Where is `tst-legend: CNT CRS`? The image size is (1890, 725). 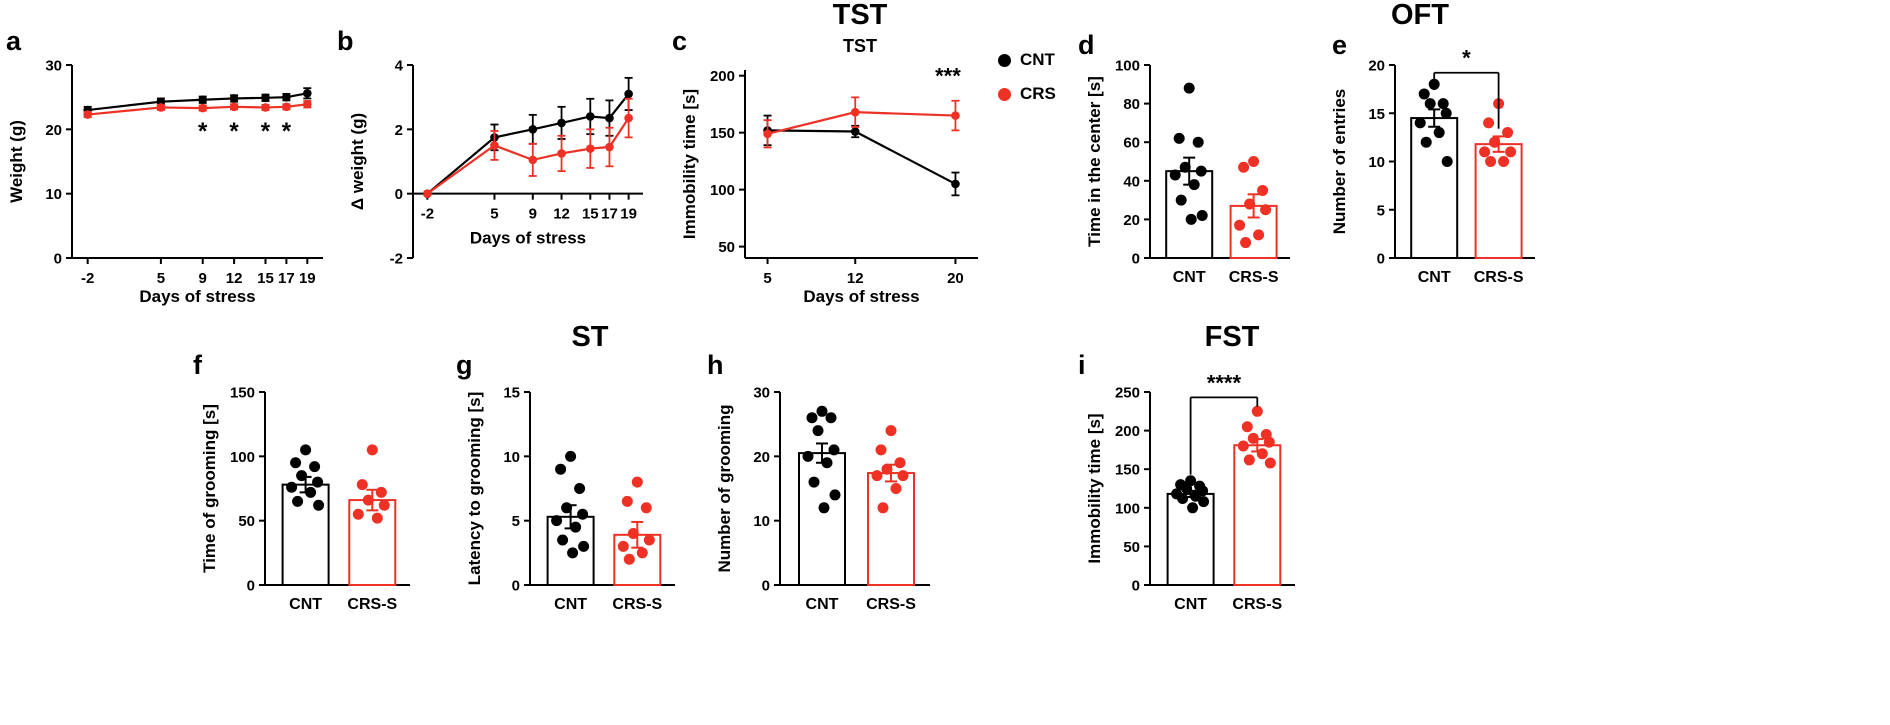 tst-legend: CNT CRS is located at coordinates (1027, 77).